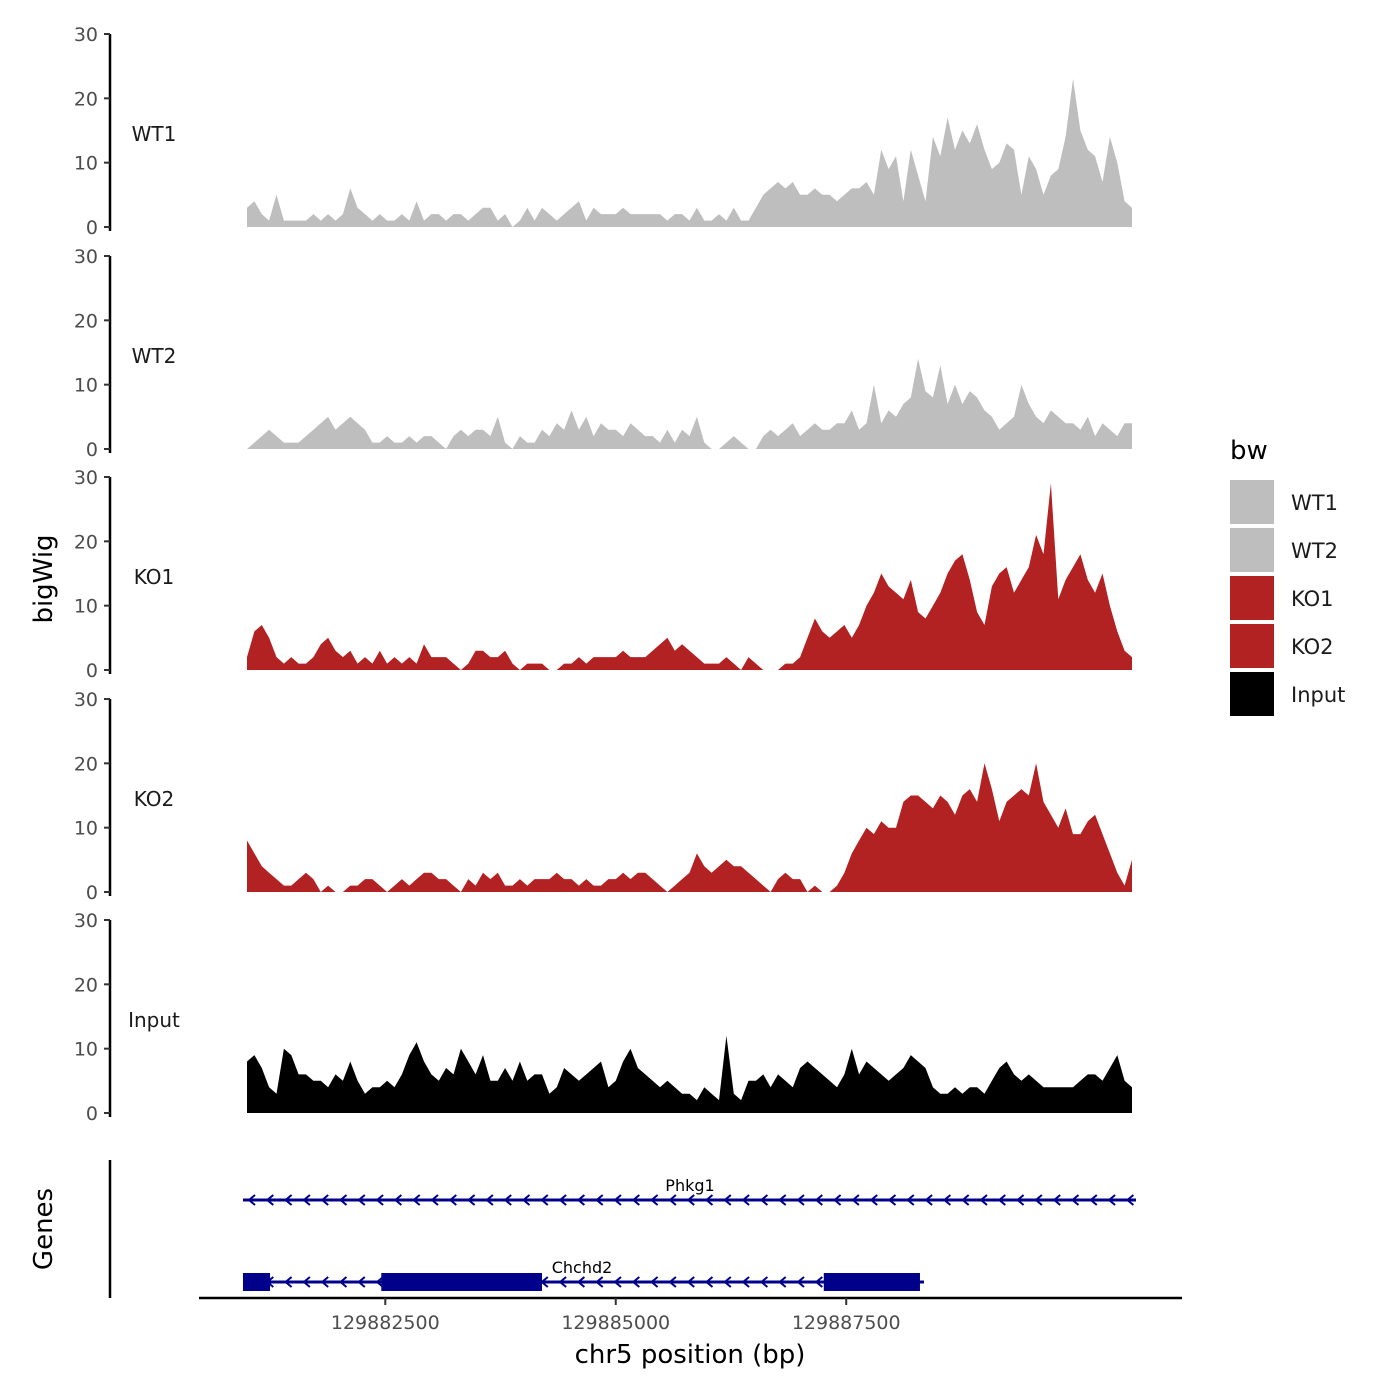 This screenshot has width=1400, height=1400. What do you see at coordinates (603, 353) in the screenshot?
I see `track-wt2: 0 10 20 30 WT2` at bounding box center [603, 353].